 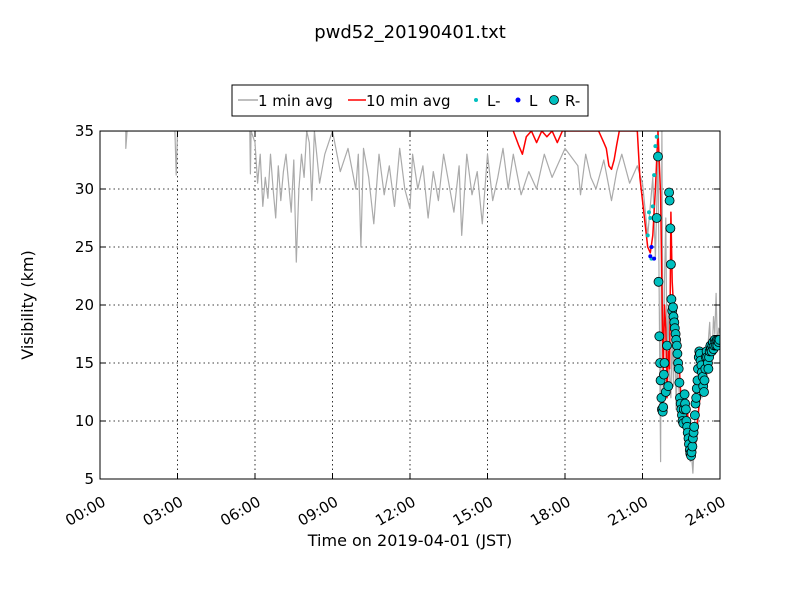 I want to click on legend: 1 min avg 10 min avg L- L R-, so click(x=410, y=100).